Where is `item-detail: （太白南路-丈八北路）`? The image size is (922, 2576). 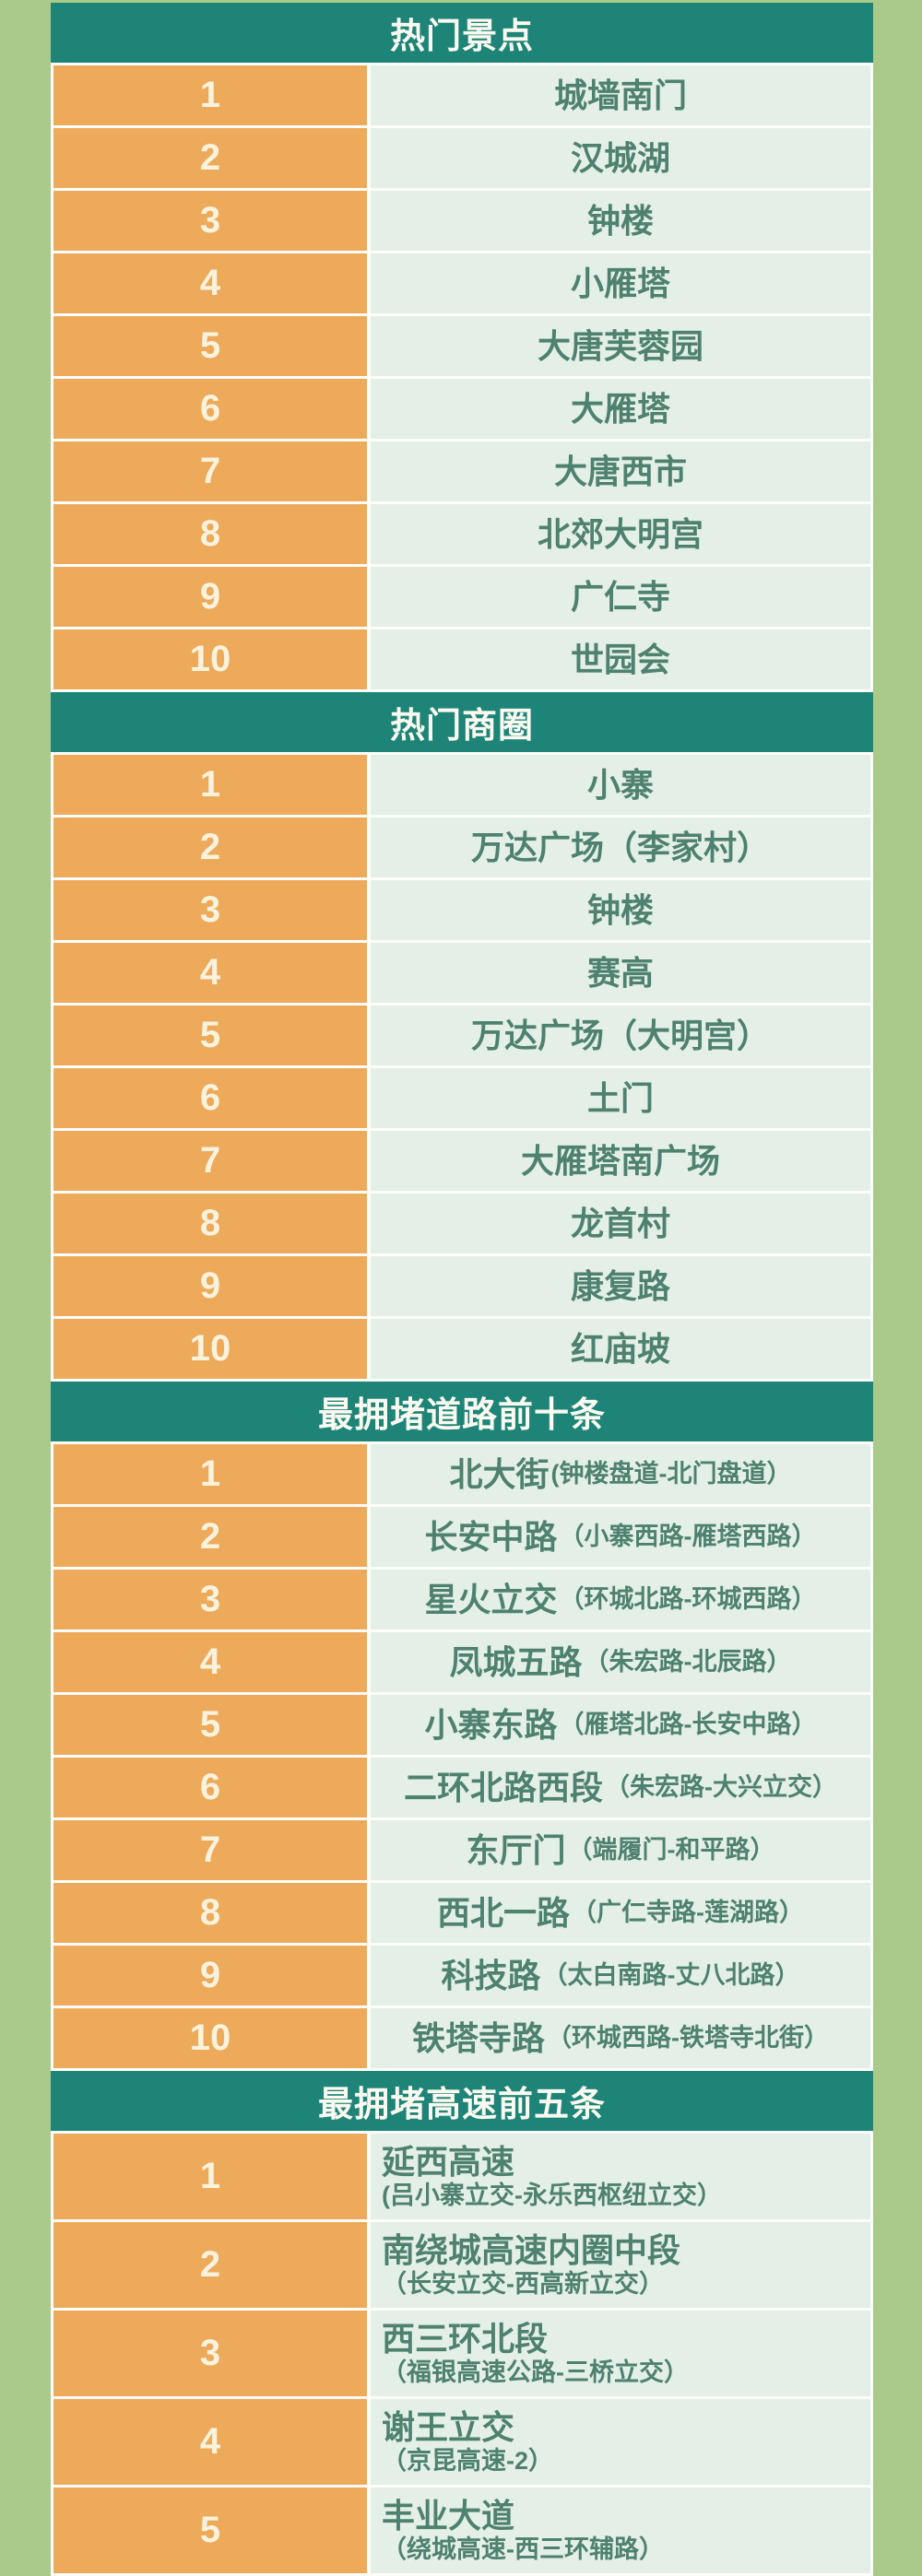 item-detail: （太白南路-丈八北路） is located at coordinates (671, 1975).